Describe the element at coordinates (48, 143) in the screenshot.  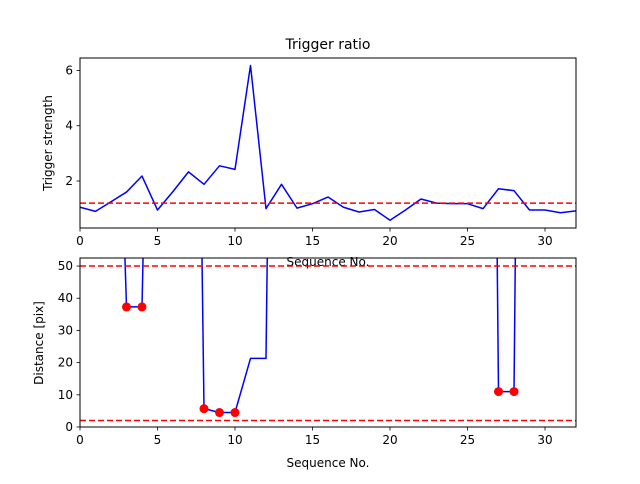
I see `y-axis-label: Trigger strength` at that location.